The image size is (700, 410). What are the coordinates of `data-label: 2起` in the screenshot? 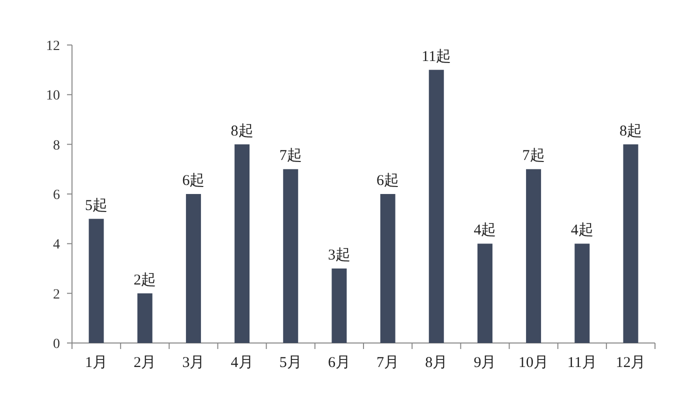 It's located at (145, 279).